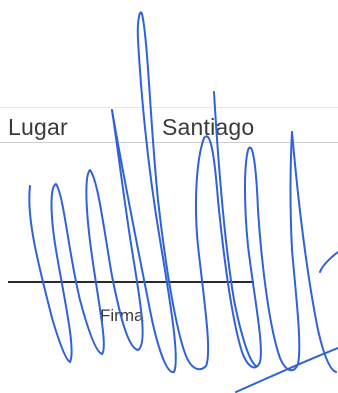  Describe the element at coordinates (169, 142) in the screenshot. I see `form-divider-bottom` at that location.